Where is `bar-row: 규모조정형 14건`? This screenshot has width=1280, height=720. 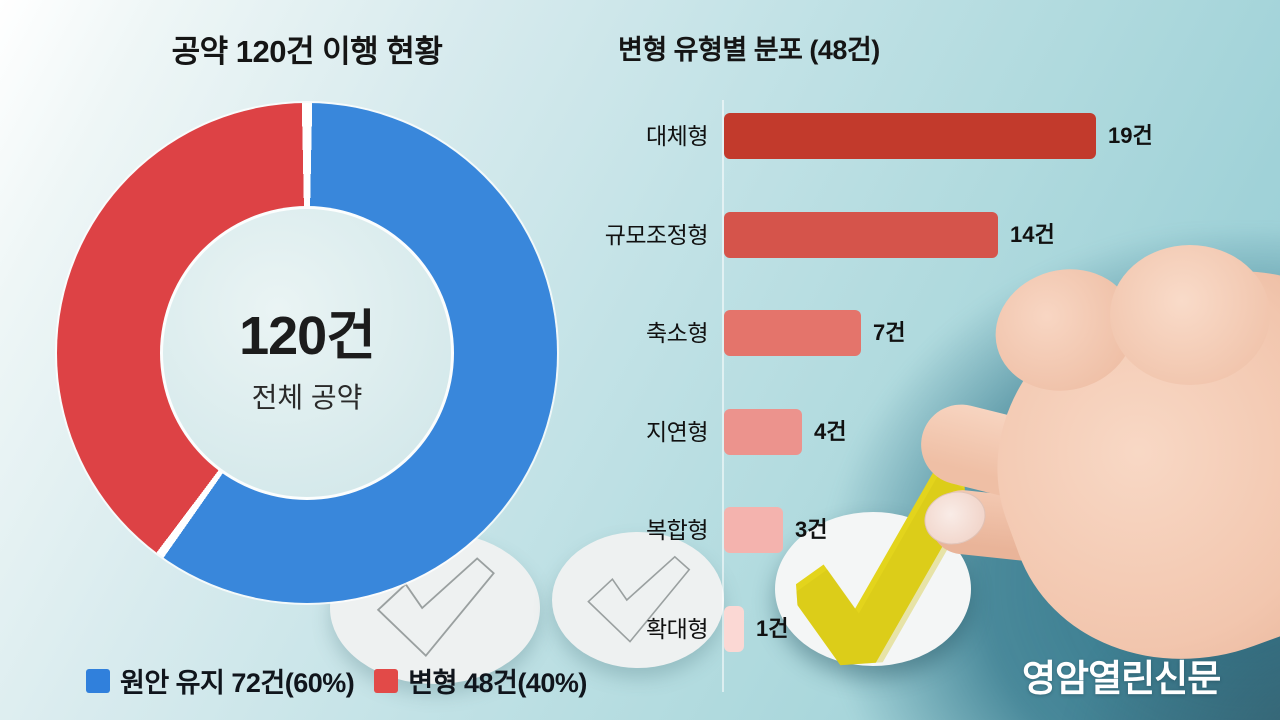
bar-row: 규모조정형 14건 is located at coordinates (640, 235).